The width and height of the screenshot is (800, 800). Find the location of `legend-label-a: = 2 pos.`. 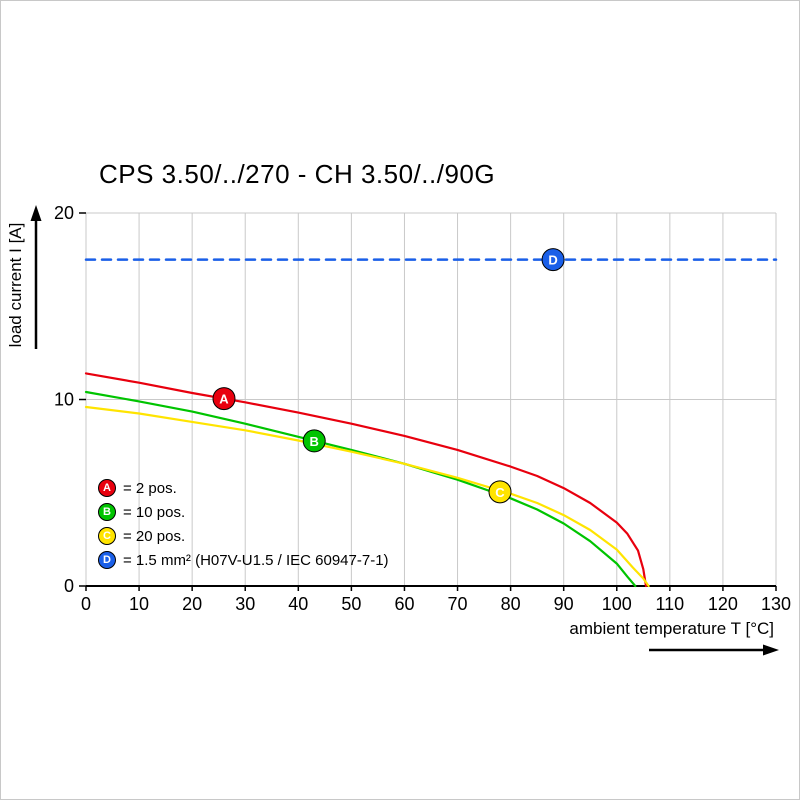

legend-label-a: = 2 pos. is located at coordinates (150, 488).